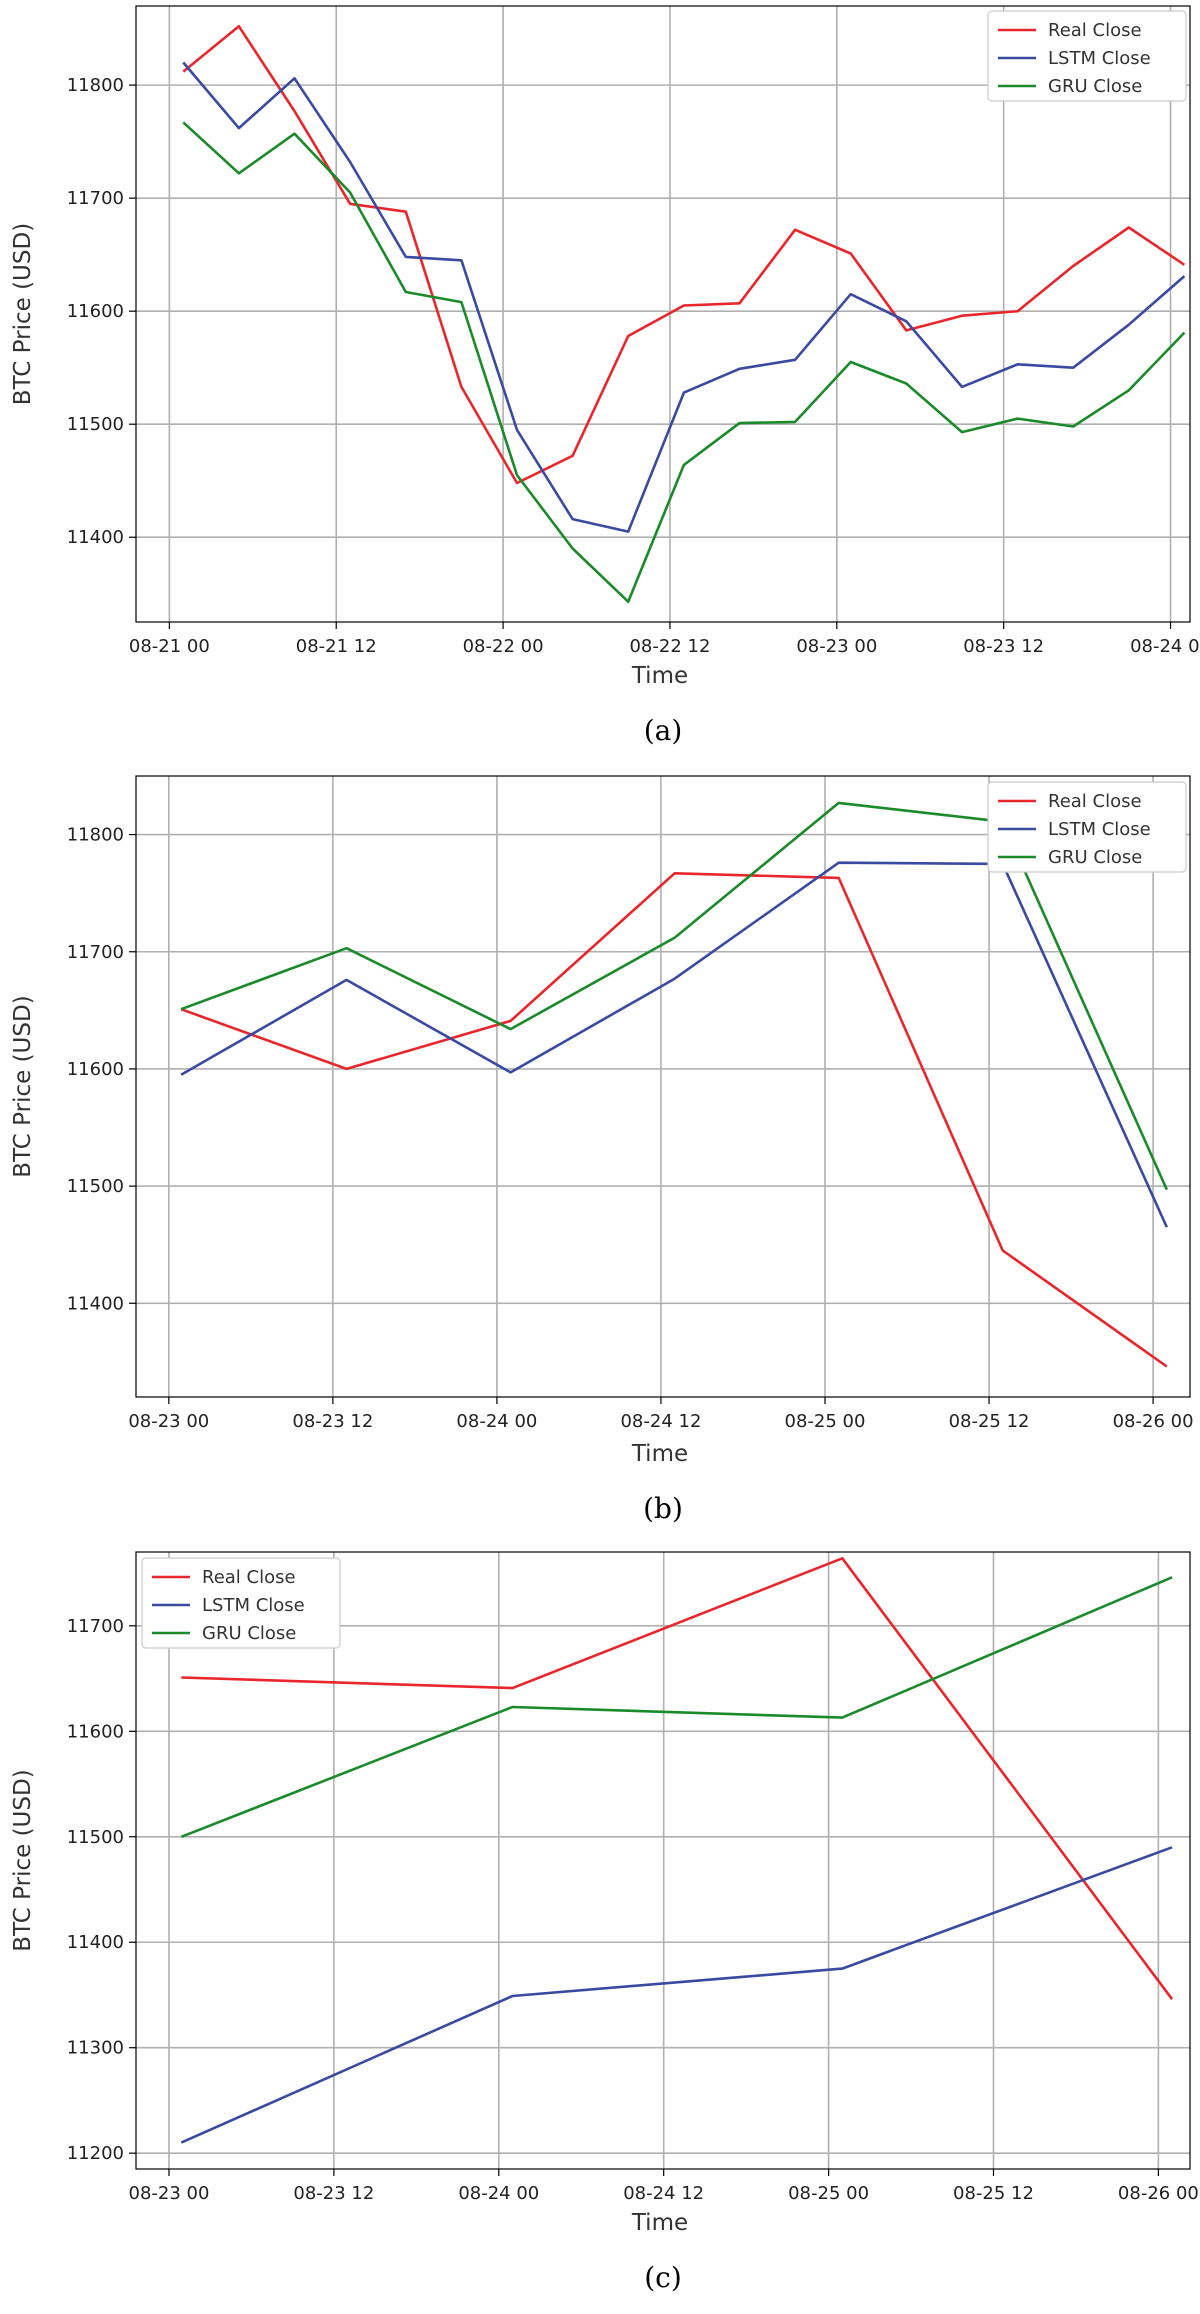 The image size is (1200, 2314). Describe the element at coordinates (663, 2277) in the screenshot. I see `panel-caption: (c)` at that location.